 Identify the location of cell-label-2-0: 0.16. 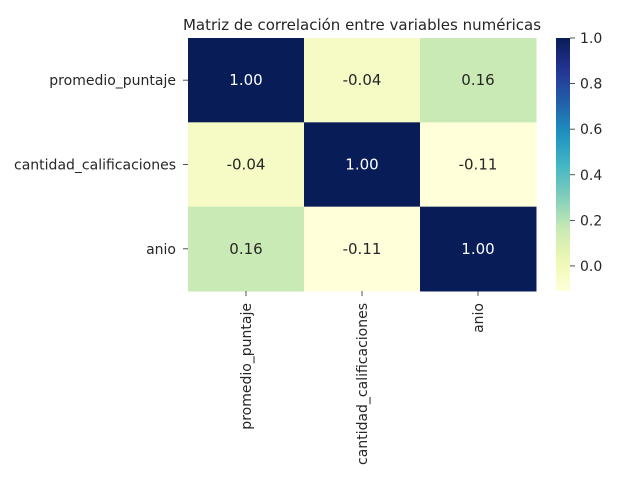
(245, 249).